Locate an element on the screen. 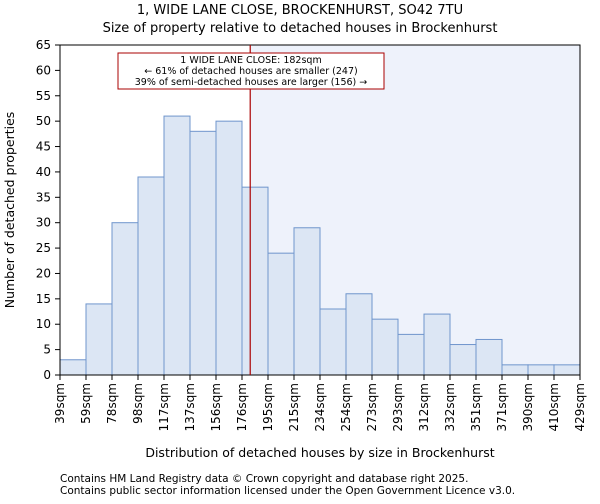 The height and width of the screenshot is (504, 600). y-tick-label: 5 is located at coordinates (47, 350).